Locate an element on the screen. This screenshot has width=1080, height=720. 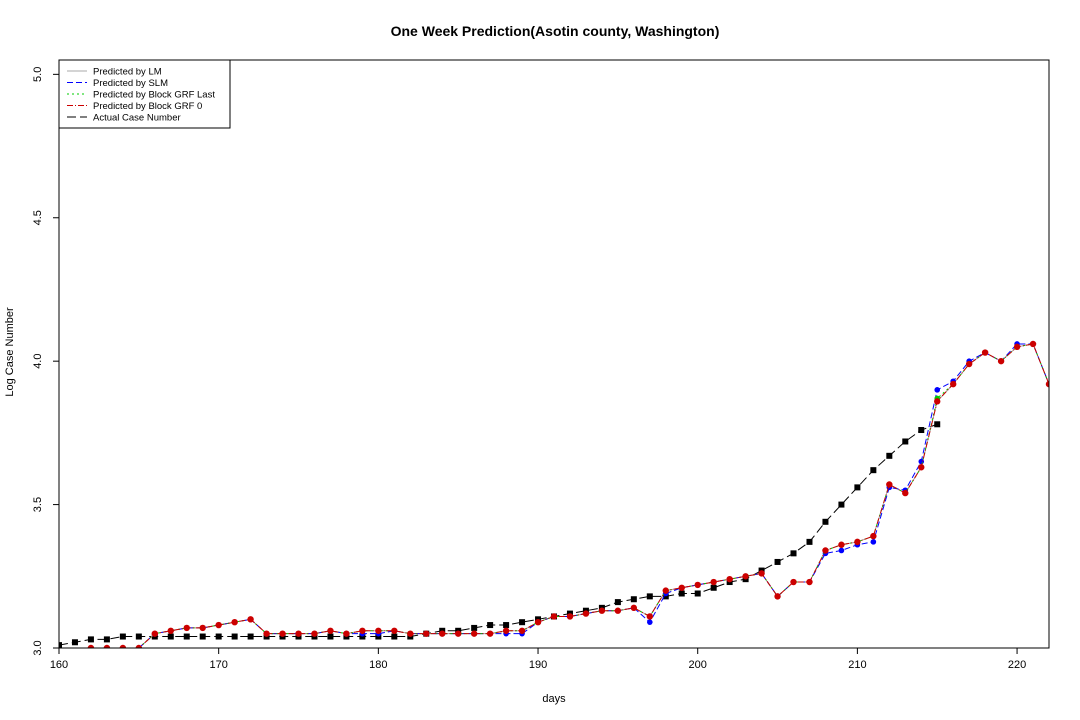
x-tick-label: 220 is located at coordinates (1017, 665).